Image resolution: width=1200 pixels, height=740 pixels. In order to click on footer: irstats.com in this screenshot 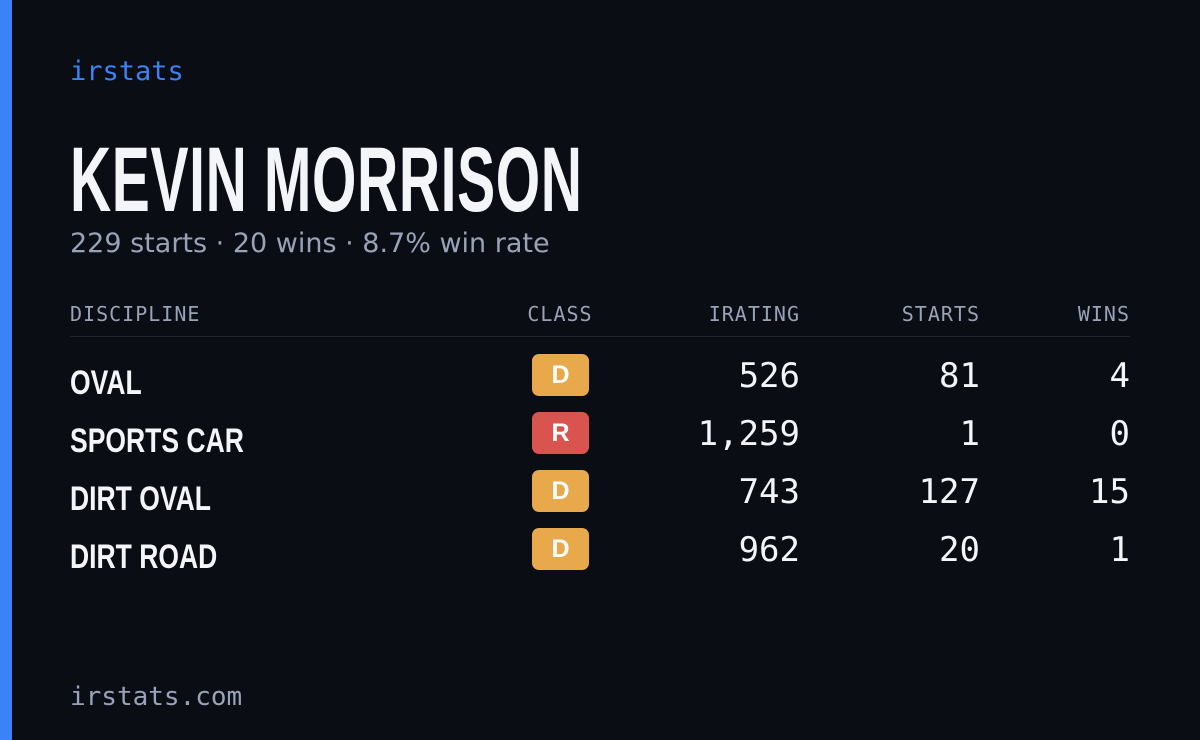, I will do `click(156, 697)`.